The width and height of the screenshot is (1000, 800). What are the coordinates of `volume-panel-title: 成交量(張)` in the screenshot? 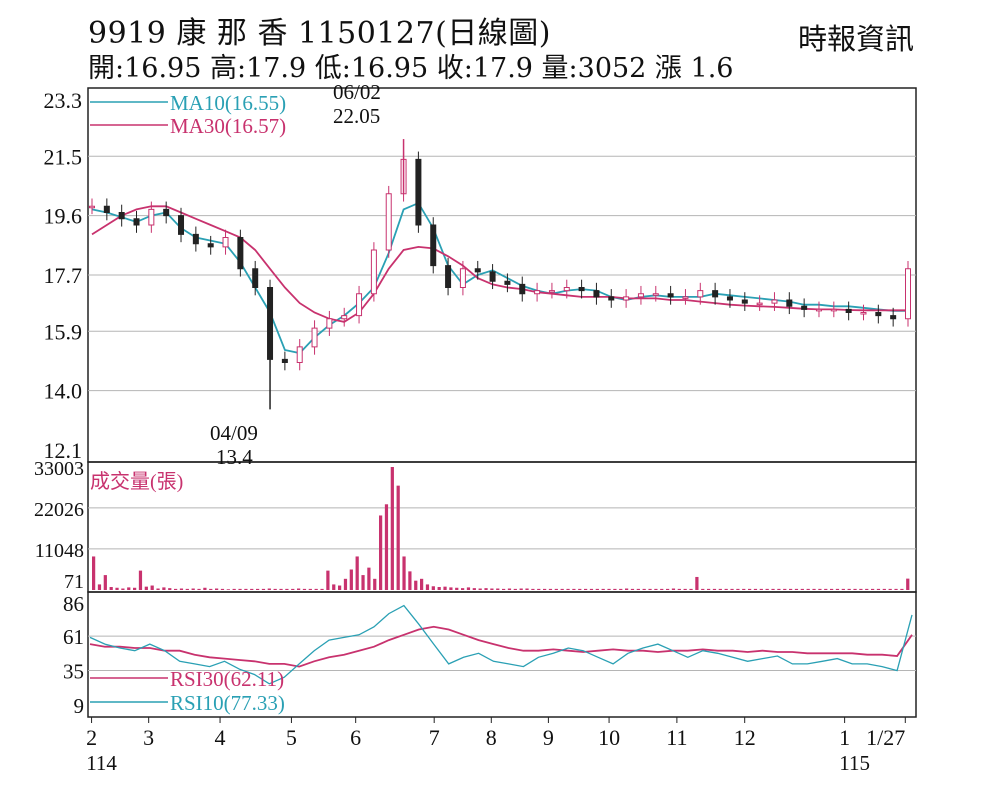 It's located at (136, 481).